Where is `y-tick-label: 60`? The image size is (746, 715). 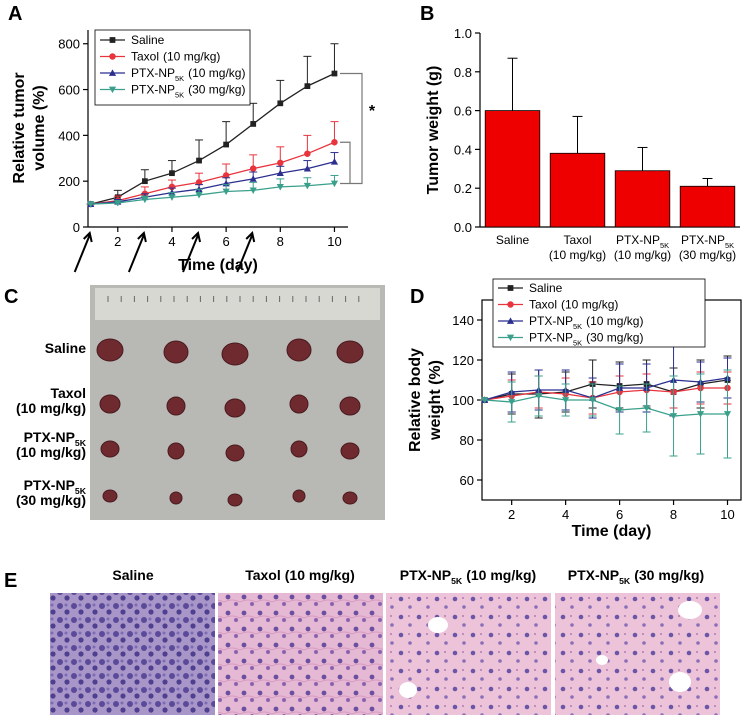
y-tick-label: 60 is located at coordinates (467, 480).